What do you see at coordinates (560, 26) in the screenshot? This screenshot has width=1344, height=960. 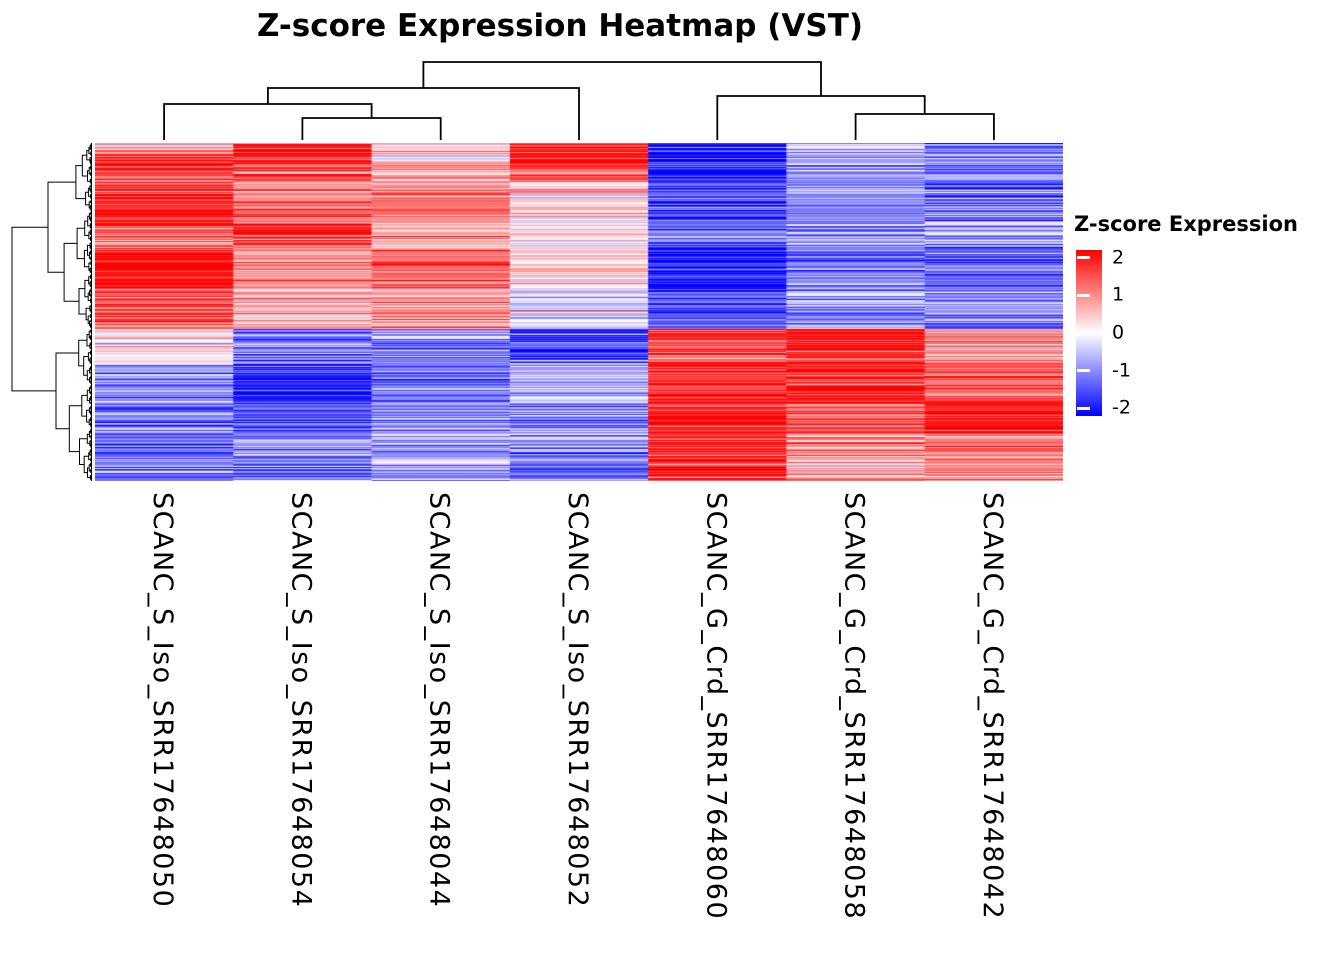 I see `chart-title: Z-score Expression Heatmap (VST)` at bounding box center [560, 26].